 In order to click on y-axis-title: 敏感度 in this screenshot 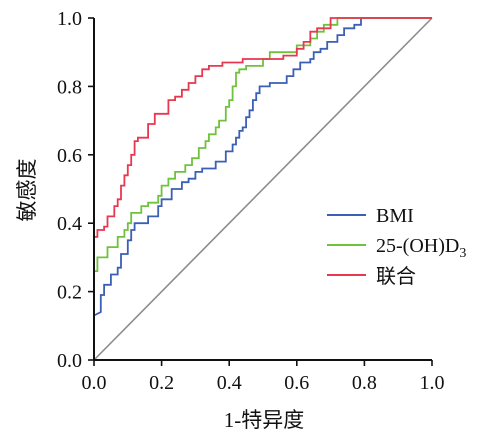, I will do `click(27, 190)`.